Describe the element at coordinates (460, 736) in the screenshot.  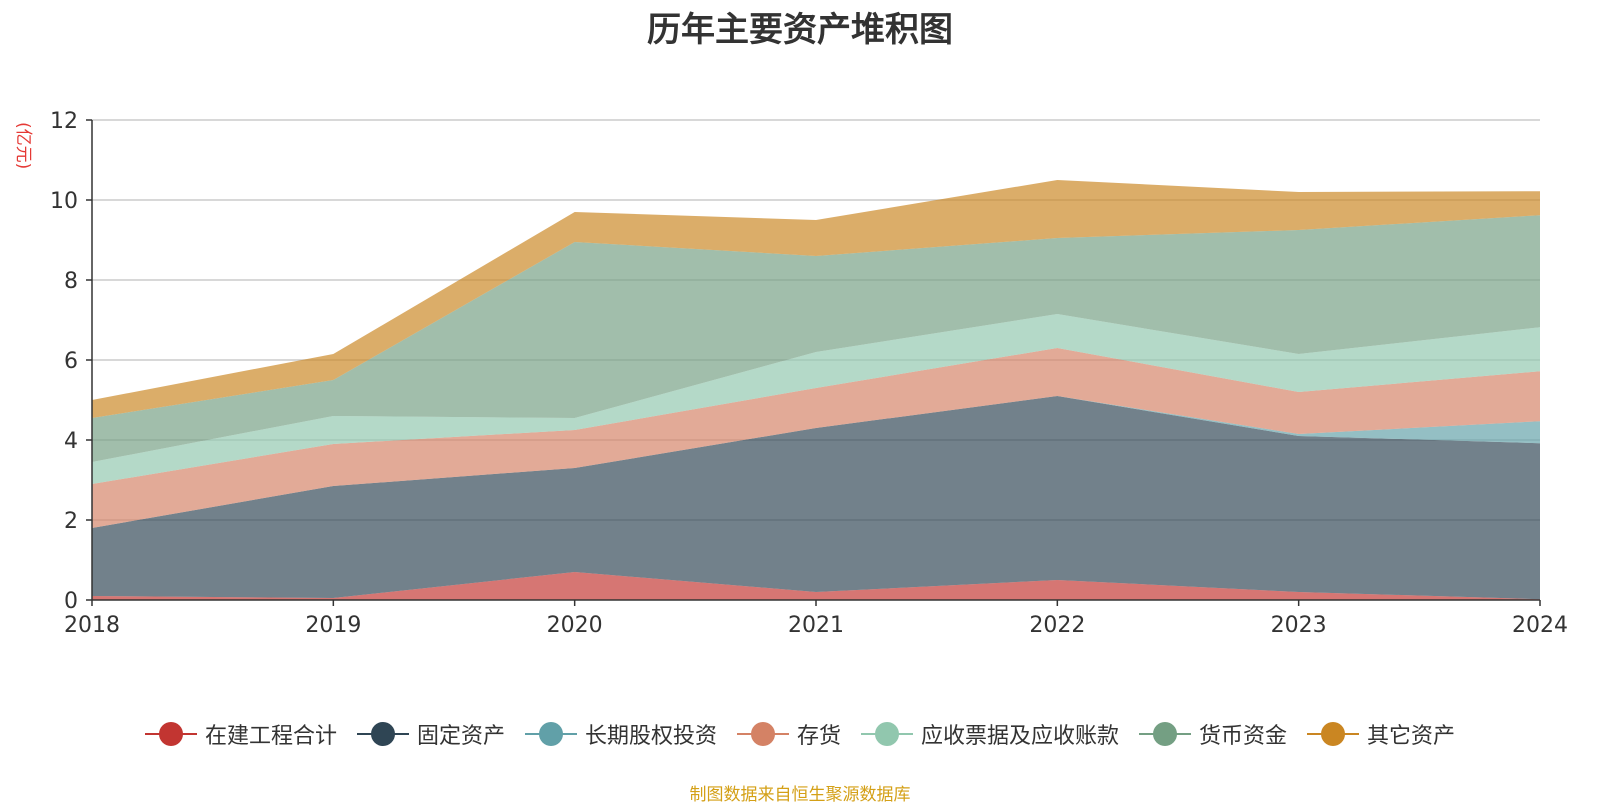
I see `legend-label: 固定资产` at that location.